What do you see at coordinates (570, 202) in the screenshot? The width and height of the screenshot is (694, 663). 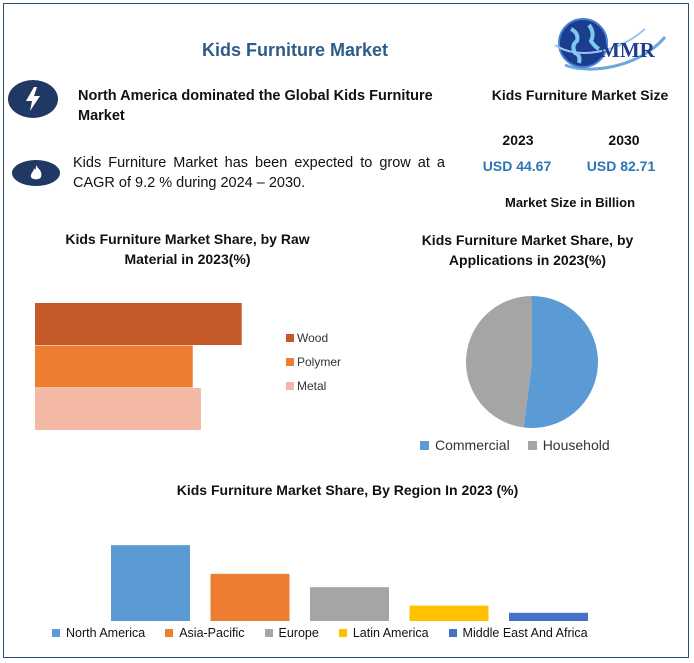 I see `market-size-note: Market Size in Billion` at bounding box center [570, 202].